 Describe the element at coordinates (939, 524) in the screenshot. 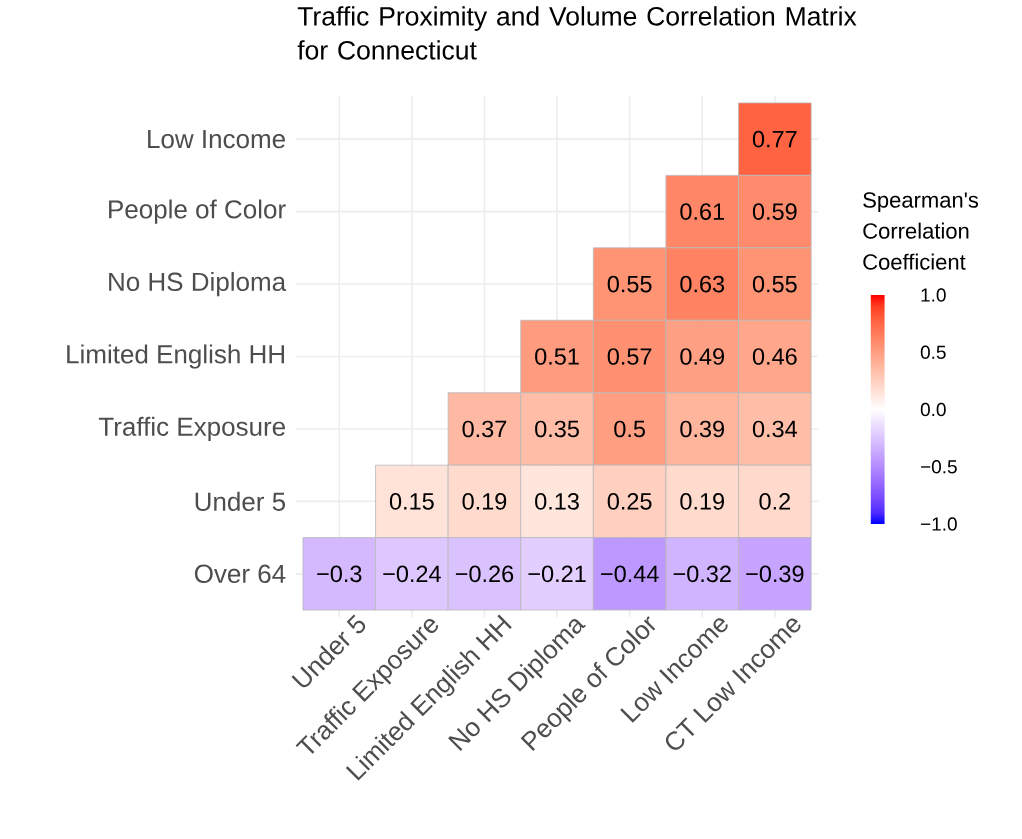

I see `color-bar-label: −1.0` at that location.